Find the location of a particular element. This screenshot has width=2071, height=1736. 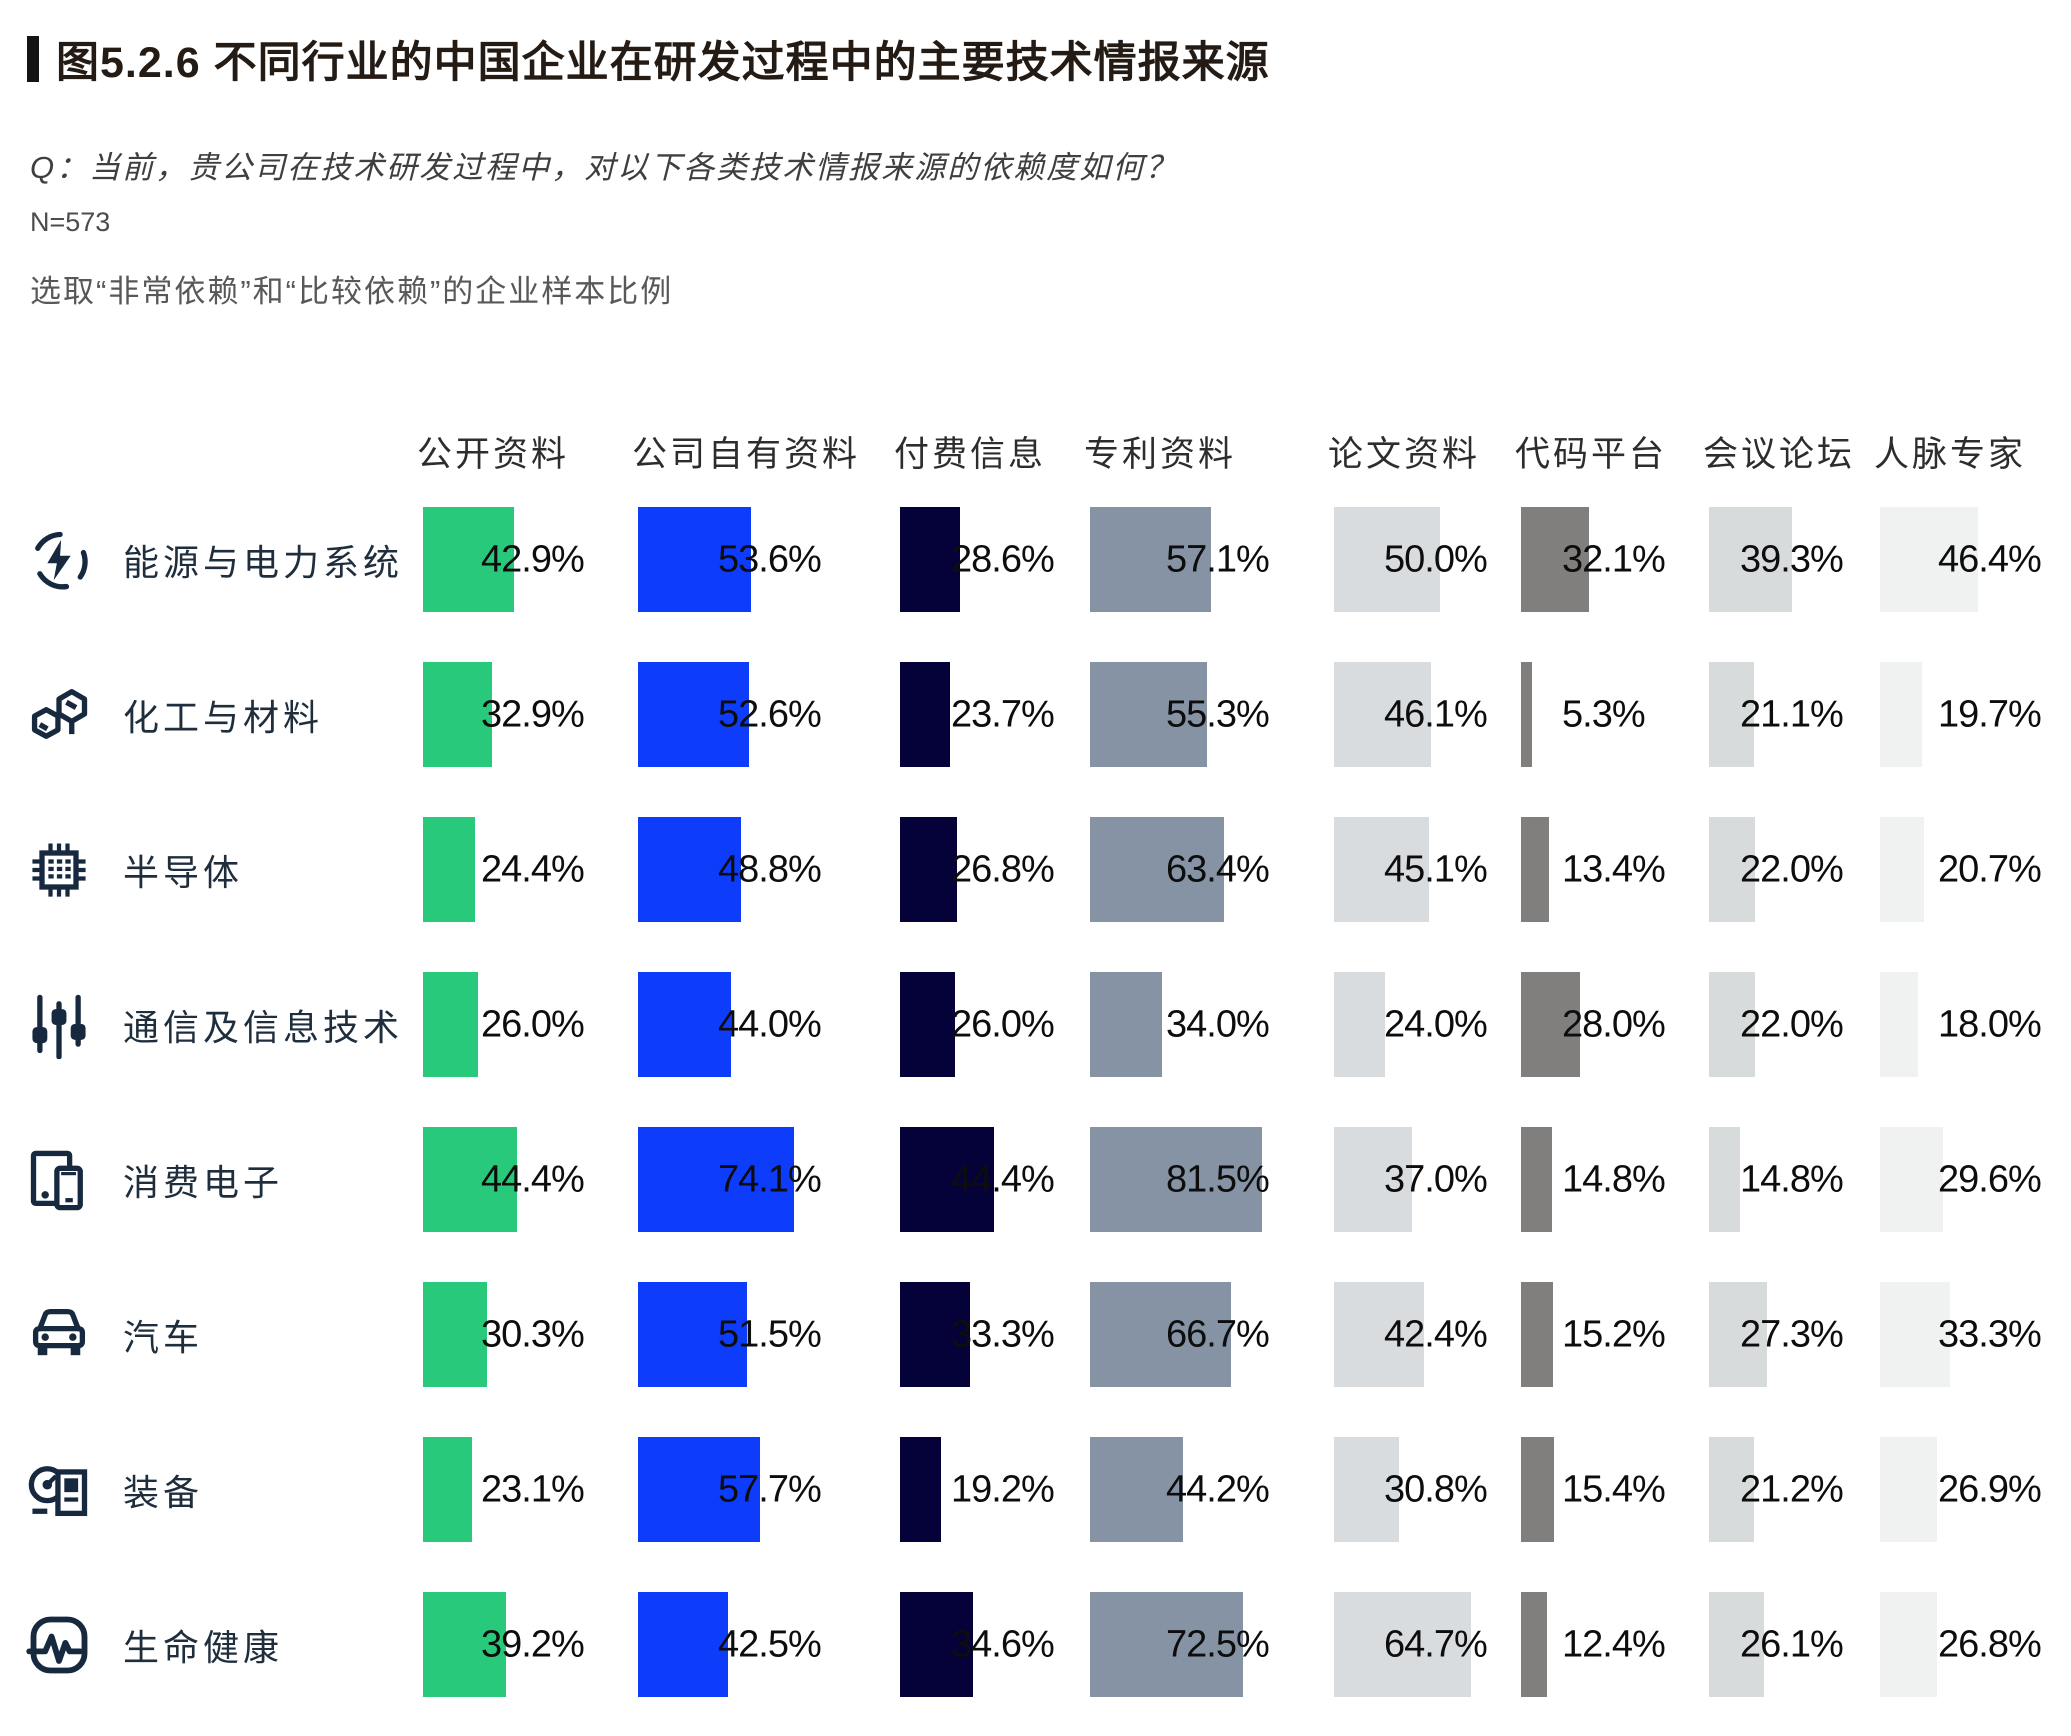

bar-cell: 46.1% is located at coordinates (1427, 714).